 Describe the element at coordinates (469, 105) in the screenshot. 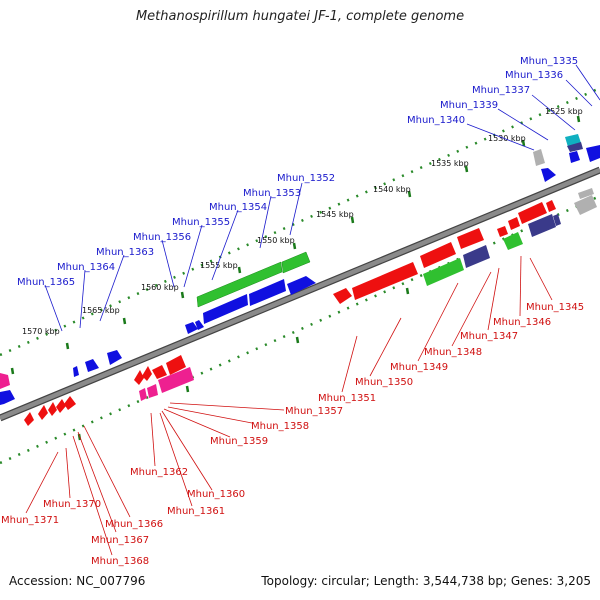

I see `gene-label: Mhun_1339` at that location.